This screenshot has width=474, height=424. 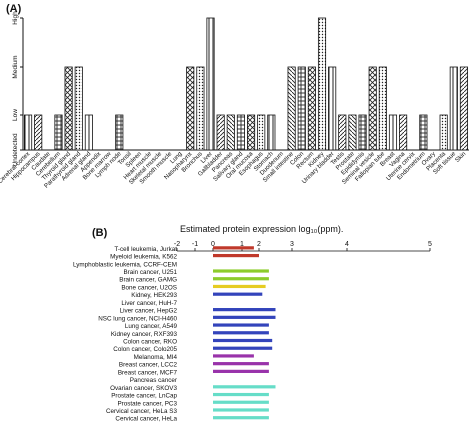 I want to click on panel-b-row-label: Cervical cancer, HeLa, so click(x=146, y=419).